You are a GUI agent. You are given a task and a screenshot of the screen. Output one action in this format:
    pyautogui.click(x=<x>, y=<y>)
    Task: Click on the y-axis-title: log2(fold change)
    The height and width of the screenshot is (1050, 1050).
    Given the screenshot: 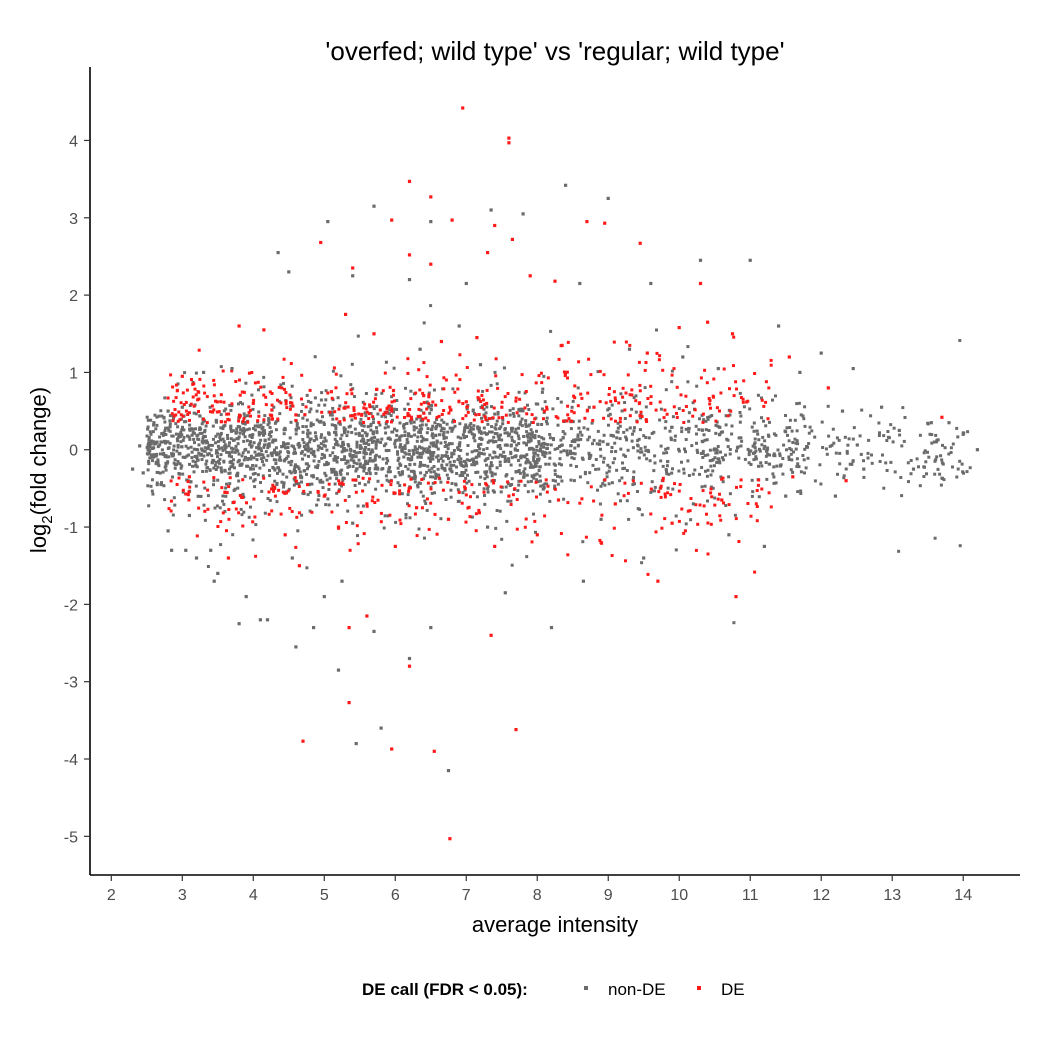 What is the action you would take?
    pyautogui.click(x=41, y=470)
    